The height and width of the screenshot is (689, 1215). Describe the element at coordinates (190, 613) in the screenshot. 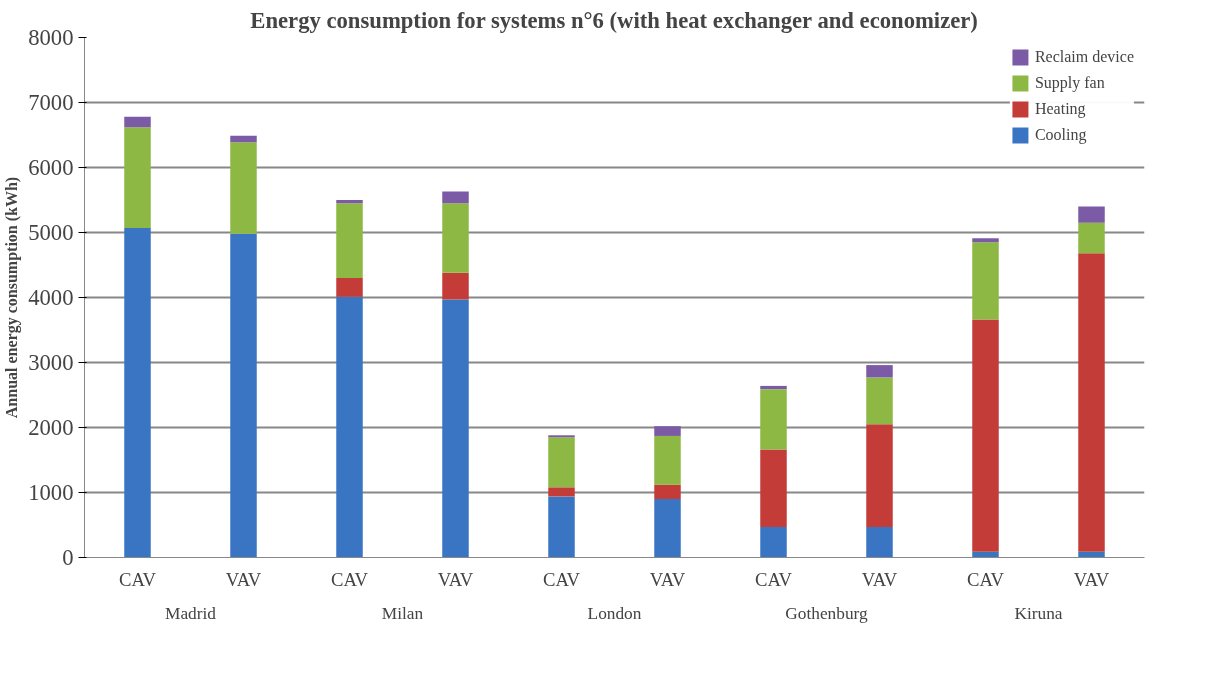

I see `text: Madrid` at that location.